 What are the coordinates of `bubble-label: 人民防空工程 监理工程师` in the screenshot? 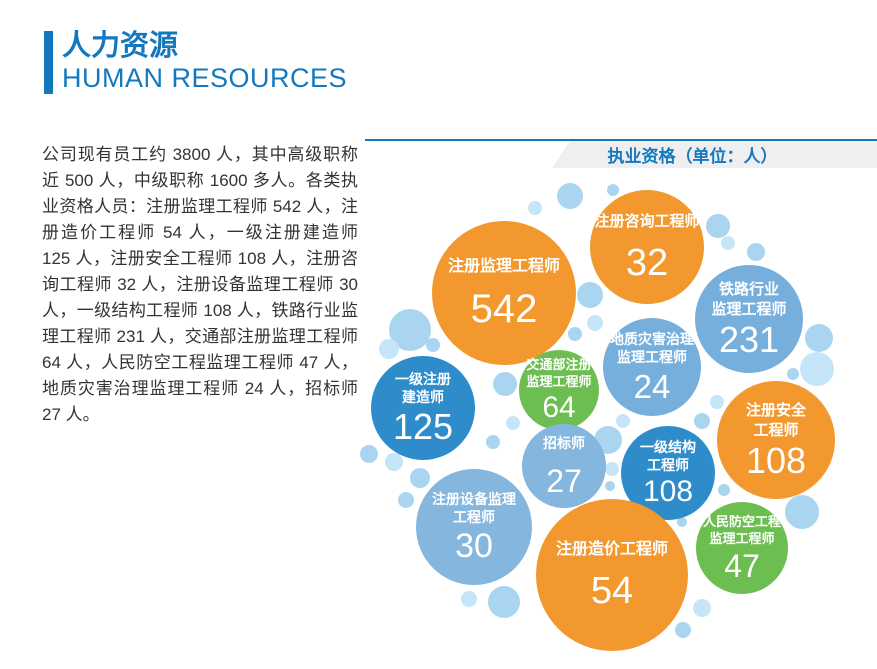 It's located at (741, 529).